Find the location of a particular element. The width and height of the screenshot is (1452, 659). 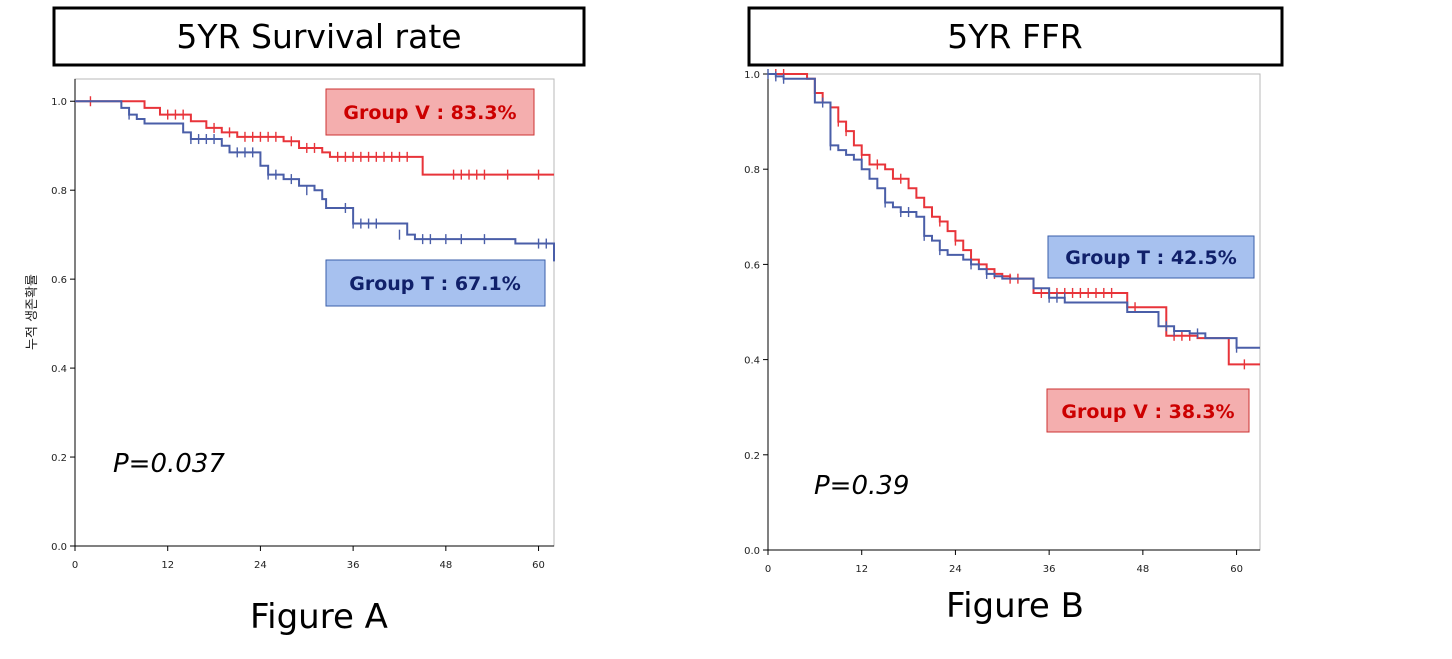

x-tick-label-b-4: 48 is located at coordinates (1142, 569).